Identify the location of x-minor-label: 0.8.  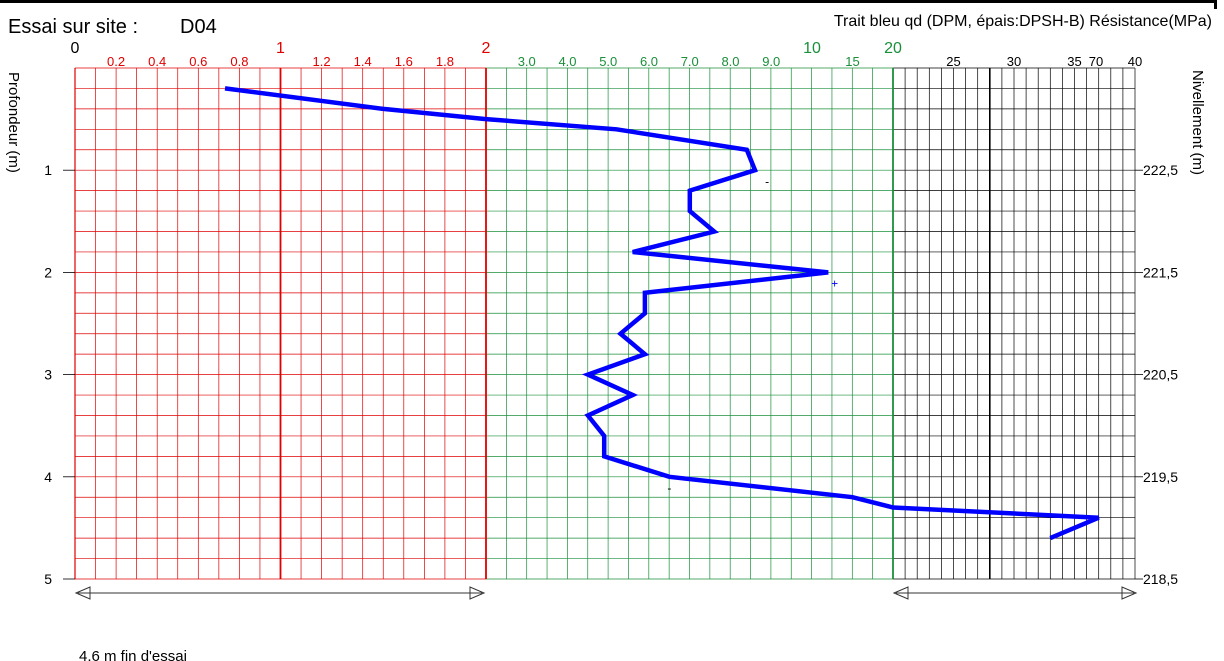
(239, 61).